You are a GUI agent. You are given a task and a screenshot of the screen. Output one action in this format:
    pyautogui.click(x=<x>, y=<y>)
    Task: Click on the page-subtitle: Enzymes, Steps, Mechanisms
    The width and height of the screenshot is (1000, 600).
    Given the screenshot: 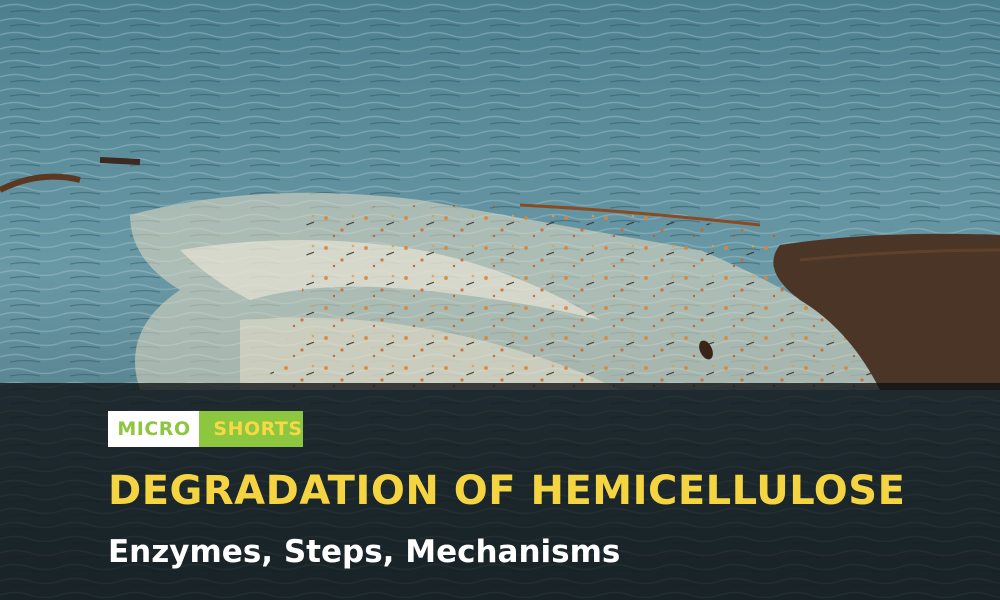 What is the action you would take?
    pyautogui.click(x=364, y=552)
    